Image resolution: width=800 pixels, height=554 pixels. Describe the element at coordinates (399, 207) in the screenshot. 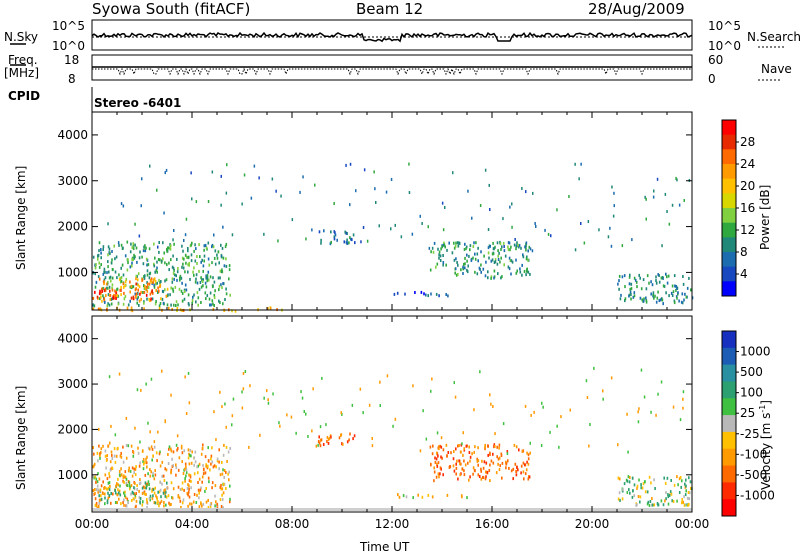

I see `power-sparse-points` at that location.